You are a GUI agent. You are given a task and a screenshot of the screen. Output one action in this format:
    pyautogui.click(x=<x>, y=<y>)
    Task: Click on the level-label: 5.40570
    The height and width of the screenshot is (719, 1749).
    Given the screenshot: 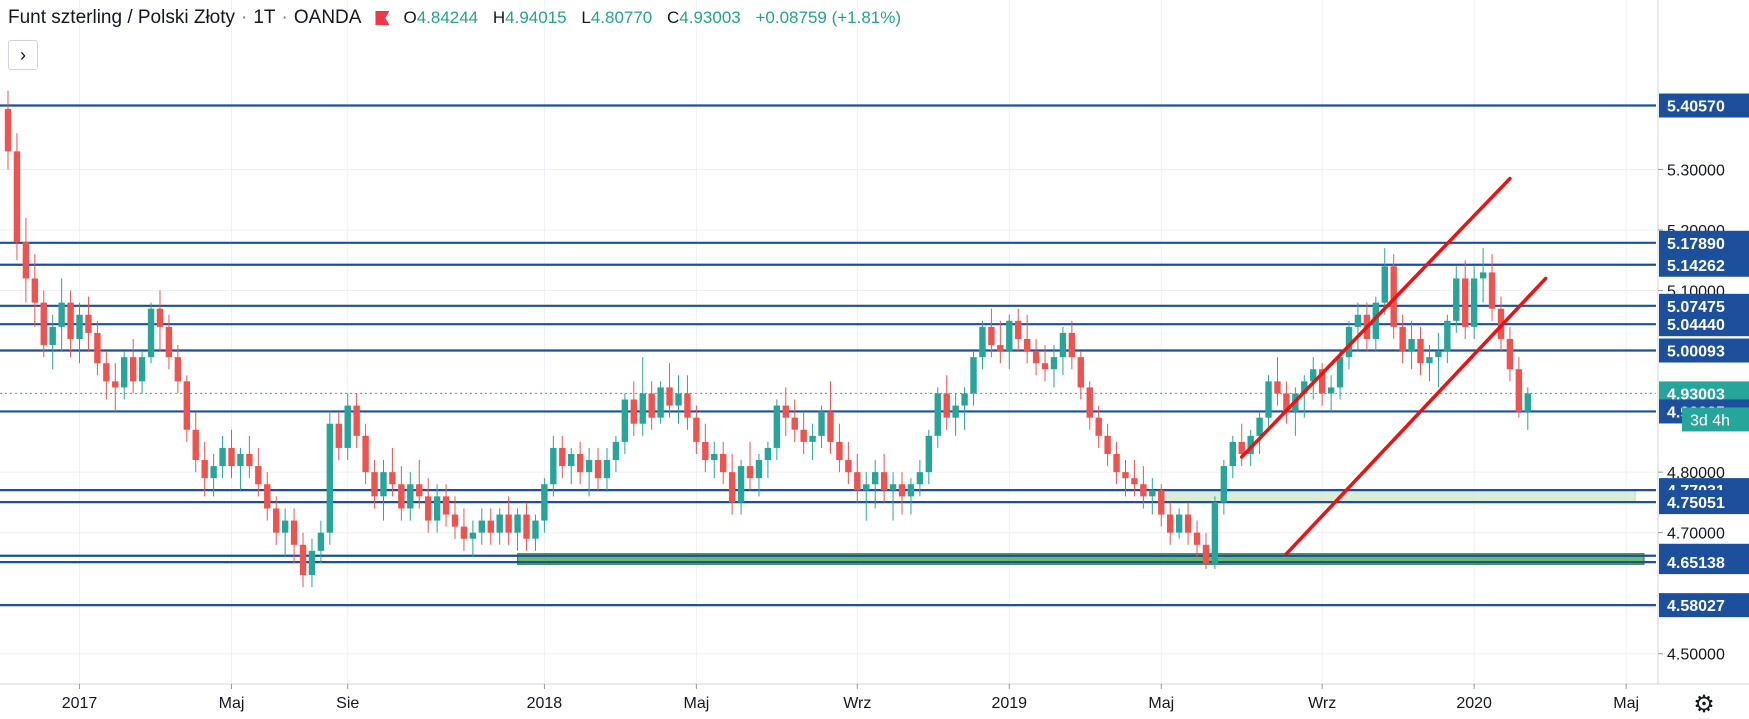 What is the action you would take?
    pyautogui.click(x=1696, y=107)
    